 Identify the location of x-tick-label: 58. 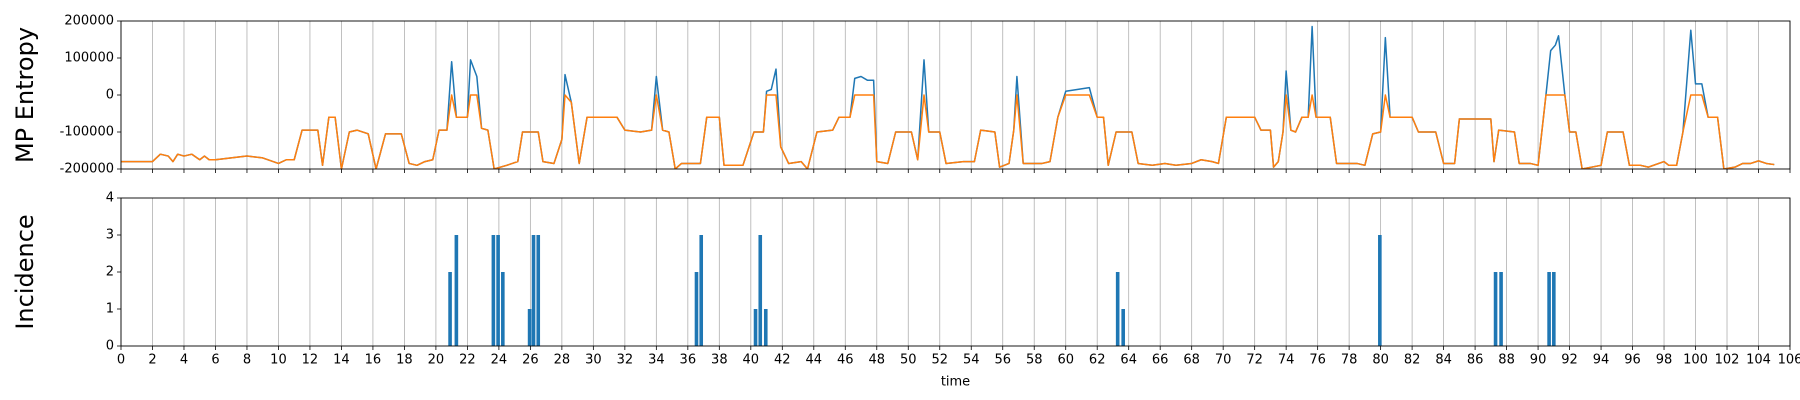
(1034, 360).